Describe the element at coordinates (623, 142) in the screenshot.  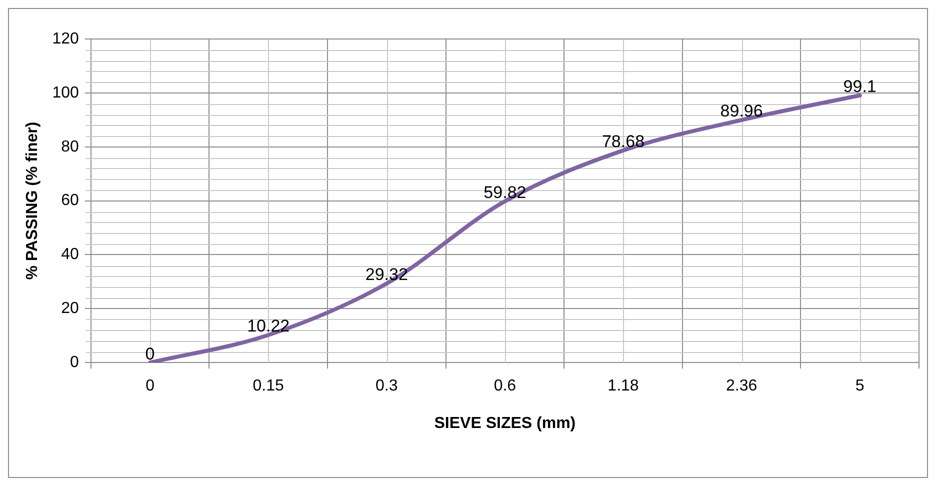
I see `data-label: 78.68` at that location.